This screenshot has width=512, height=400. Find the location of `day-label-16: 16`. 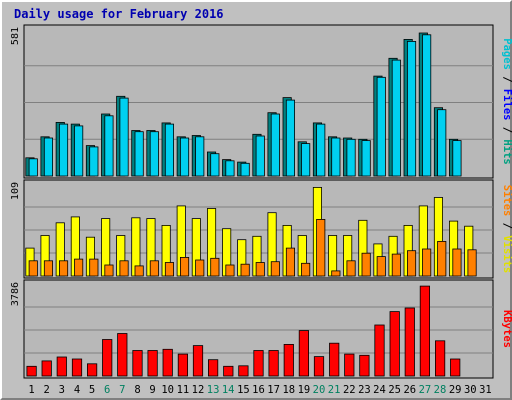

day-label-16: 16 is located at coordinates (258, 390).